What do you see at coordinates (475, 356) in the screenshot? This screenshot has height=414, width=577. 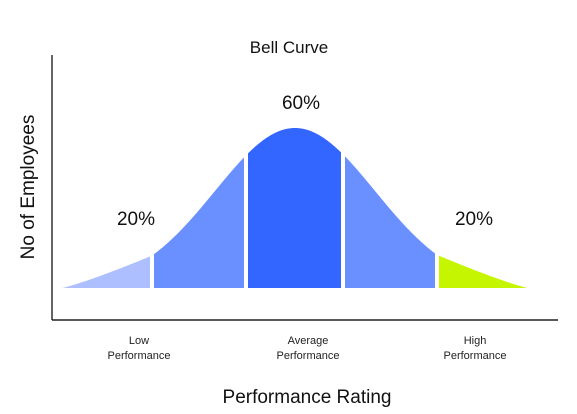 I see `category-label-high-line2: Performance` at bounding box center [475, 356].